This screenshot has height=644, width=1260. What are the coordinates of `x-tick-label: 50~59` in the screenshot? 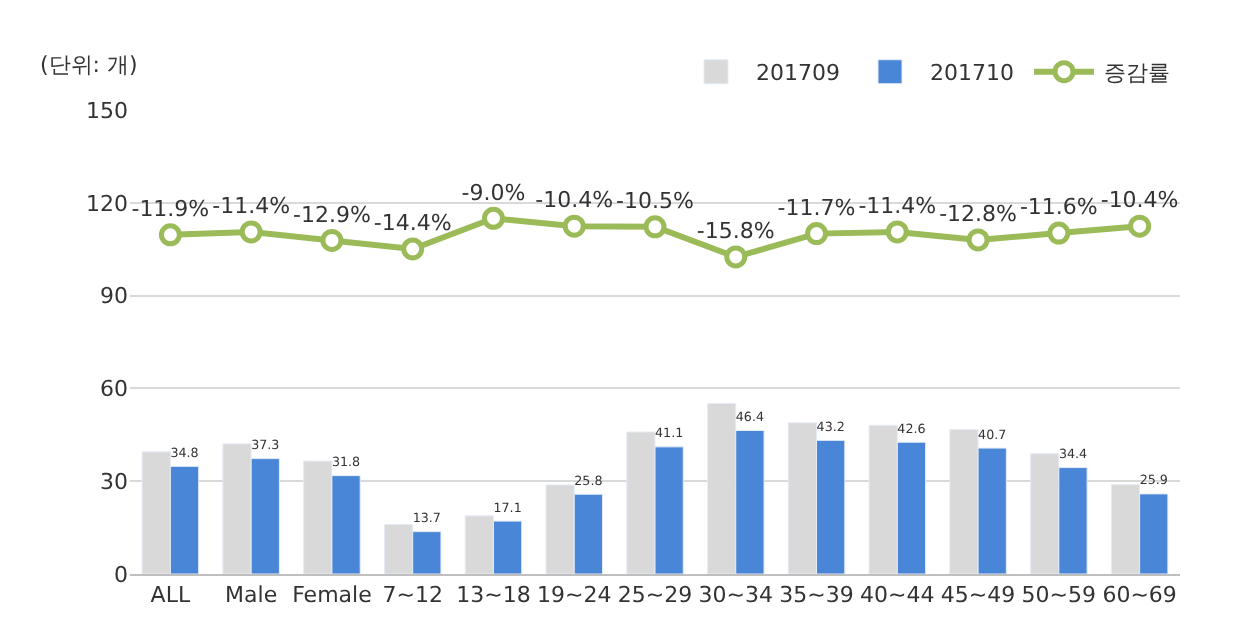 It's located at (1059, 595).